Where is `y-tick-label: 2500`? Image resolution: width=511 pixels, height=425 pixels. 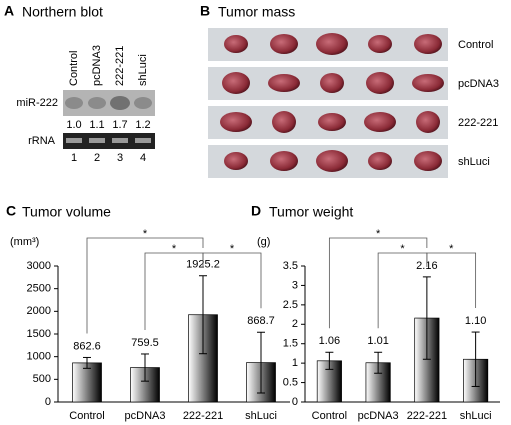
y-tick-label: 2500 is located at coordinates (39, 289).